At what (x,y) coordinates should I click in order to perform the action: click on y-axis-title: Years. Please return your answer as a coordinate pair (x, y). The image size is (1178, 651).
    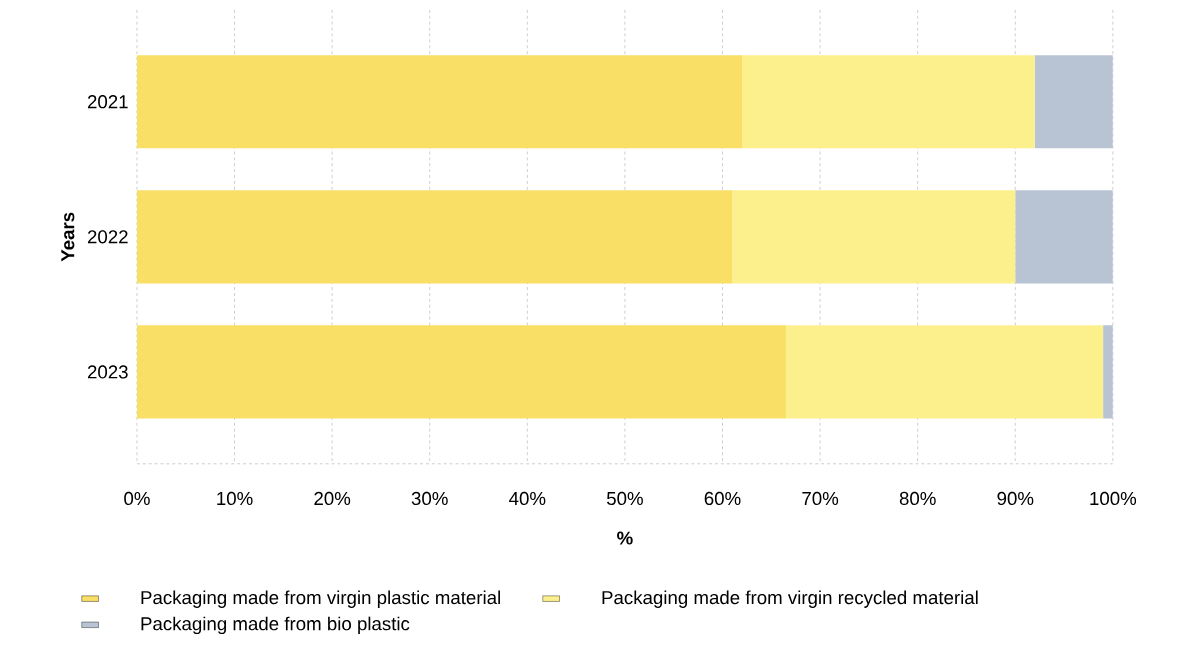
    Looking at the image, I should click on (68, 237).